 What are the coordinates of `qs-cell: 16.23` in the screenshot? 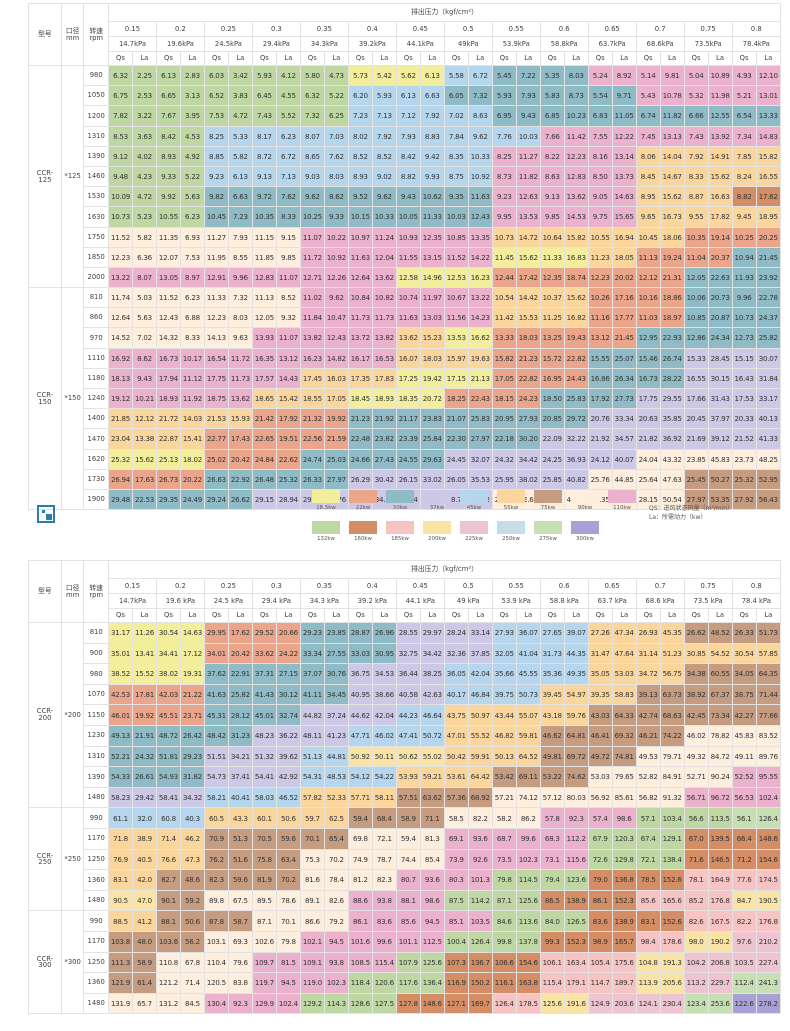 It's located at (312, 358).